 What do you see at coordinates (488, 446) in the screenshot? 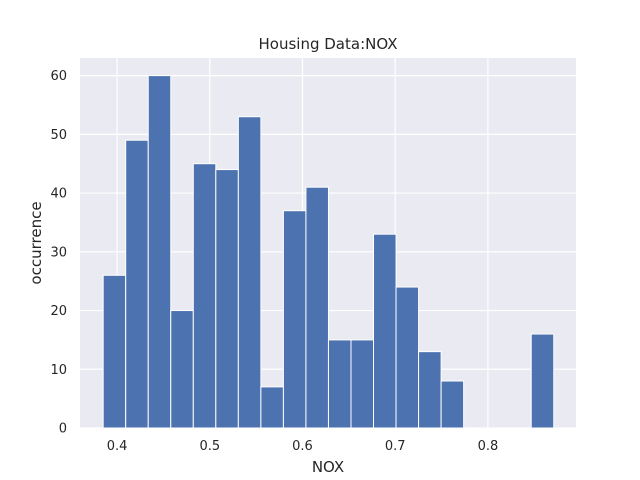
I see `x-tick-label: 0.8` at bounding box center [488, 446].